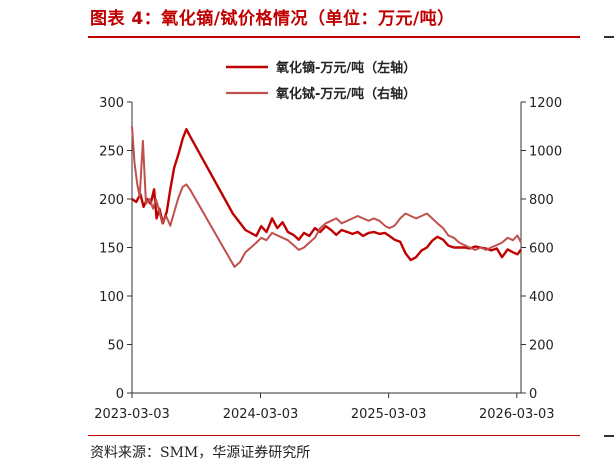 This screenshot has width=614, height=473. I want to click on y-left-tick-label: 200, so click(111, 200).